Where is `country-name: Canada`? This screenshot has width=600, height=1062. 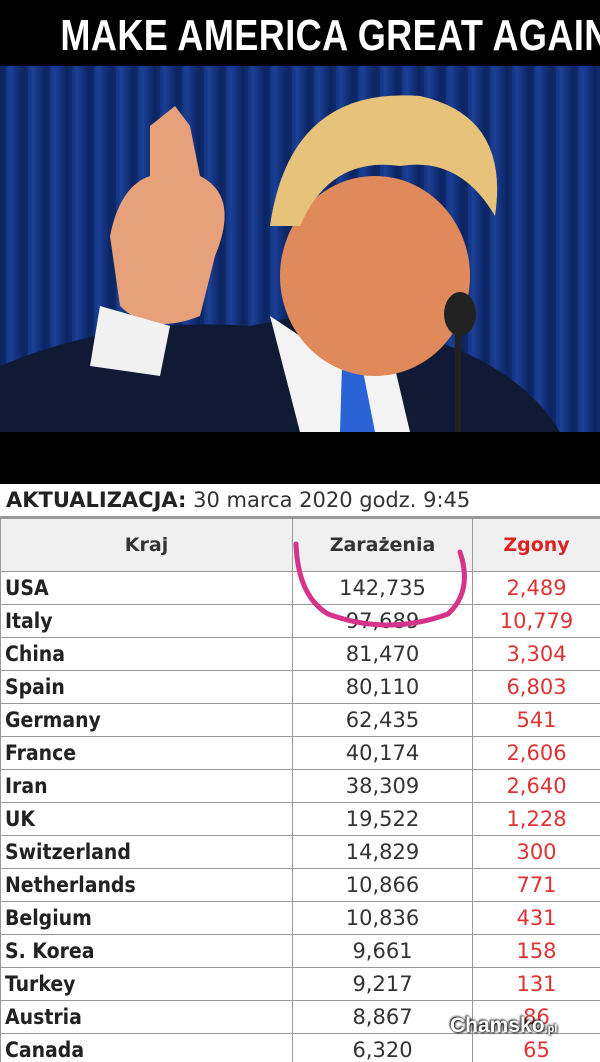 country-name: Canada is located at coordinates (146, 1047).